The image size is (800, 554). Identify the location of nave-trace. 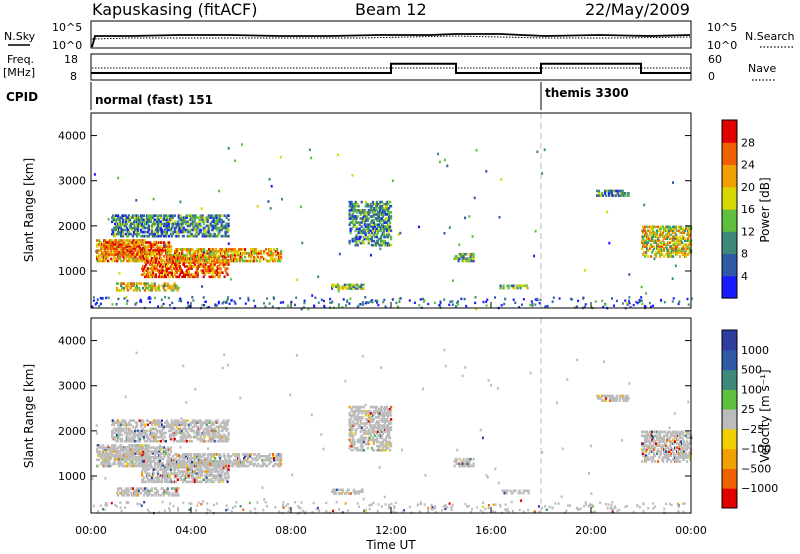
(391, 68).